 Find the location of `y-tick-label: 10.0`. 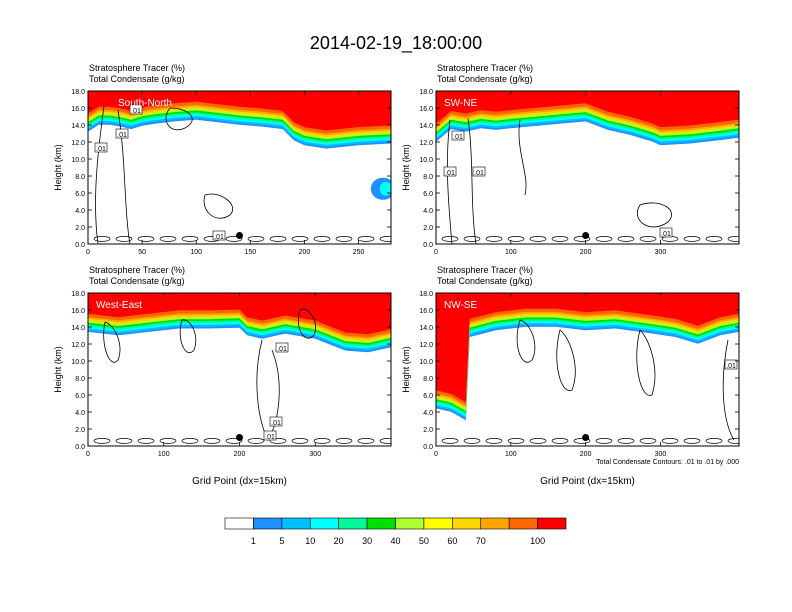

y-tick-label: 10.0 is located at coordinates (426, 160).